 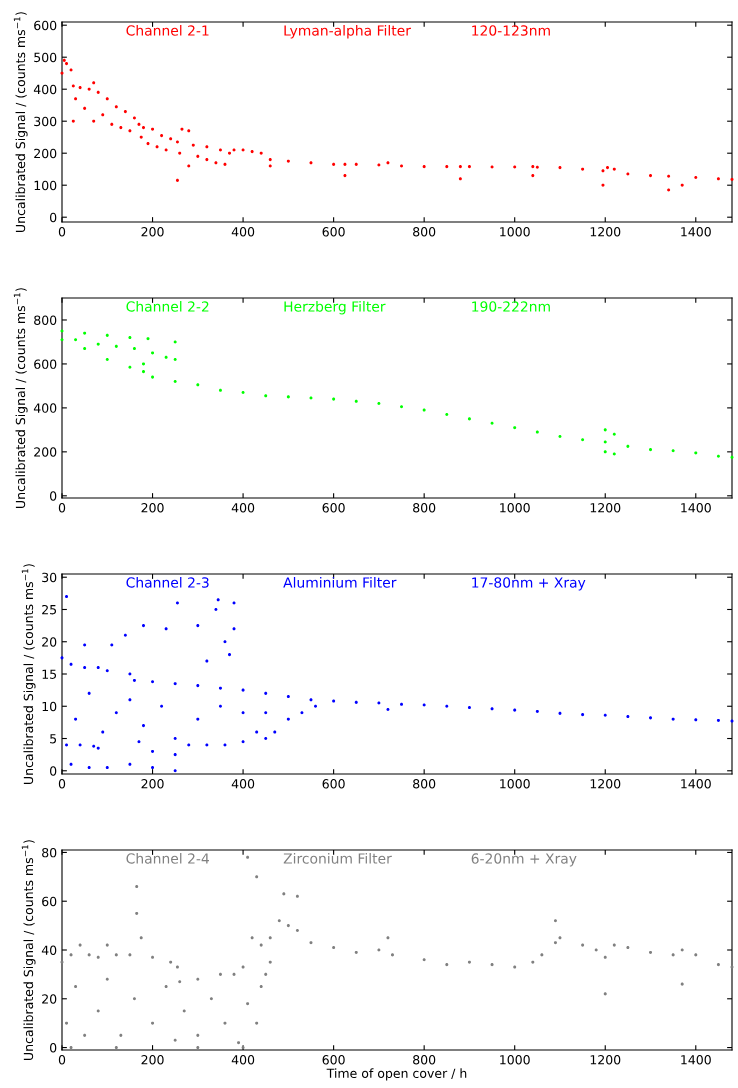 What do you see at coordinates (243, 232) in the screenshot?
I see `x-tick-label: 400` at bounding box center [243, 232].